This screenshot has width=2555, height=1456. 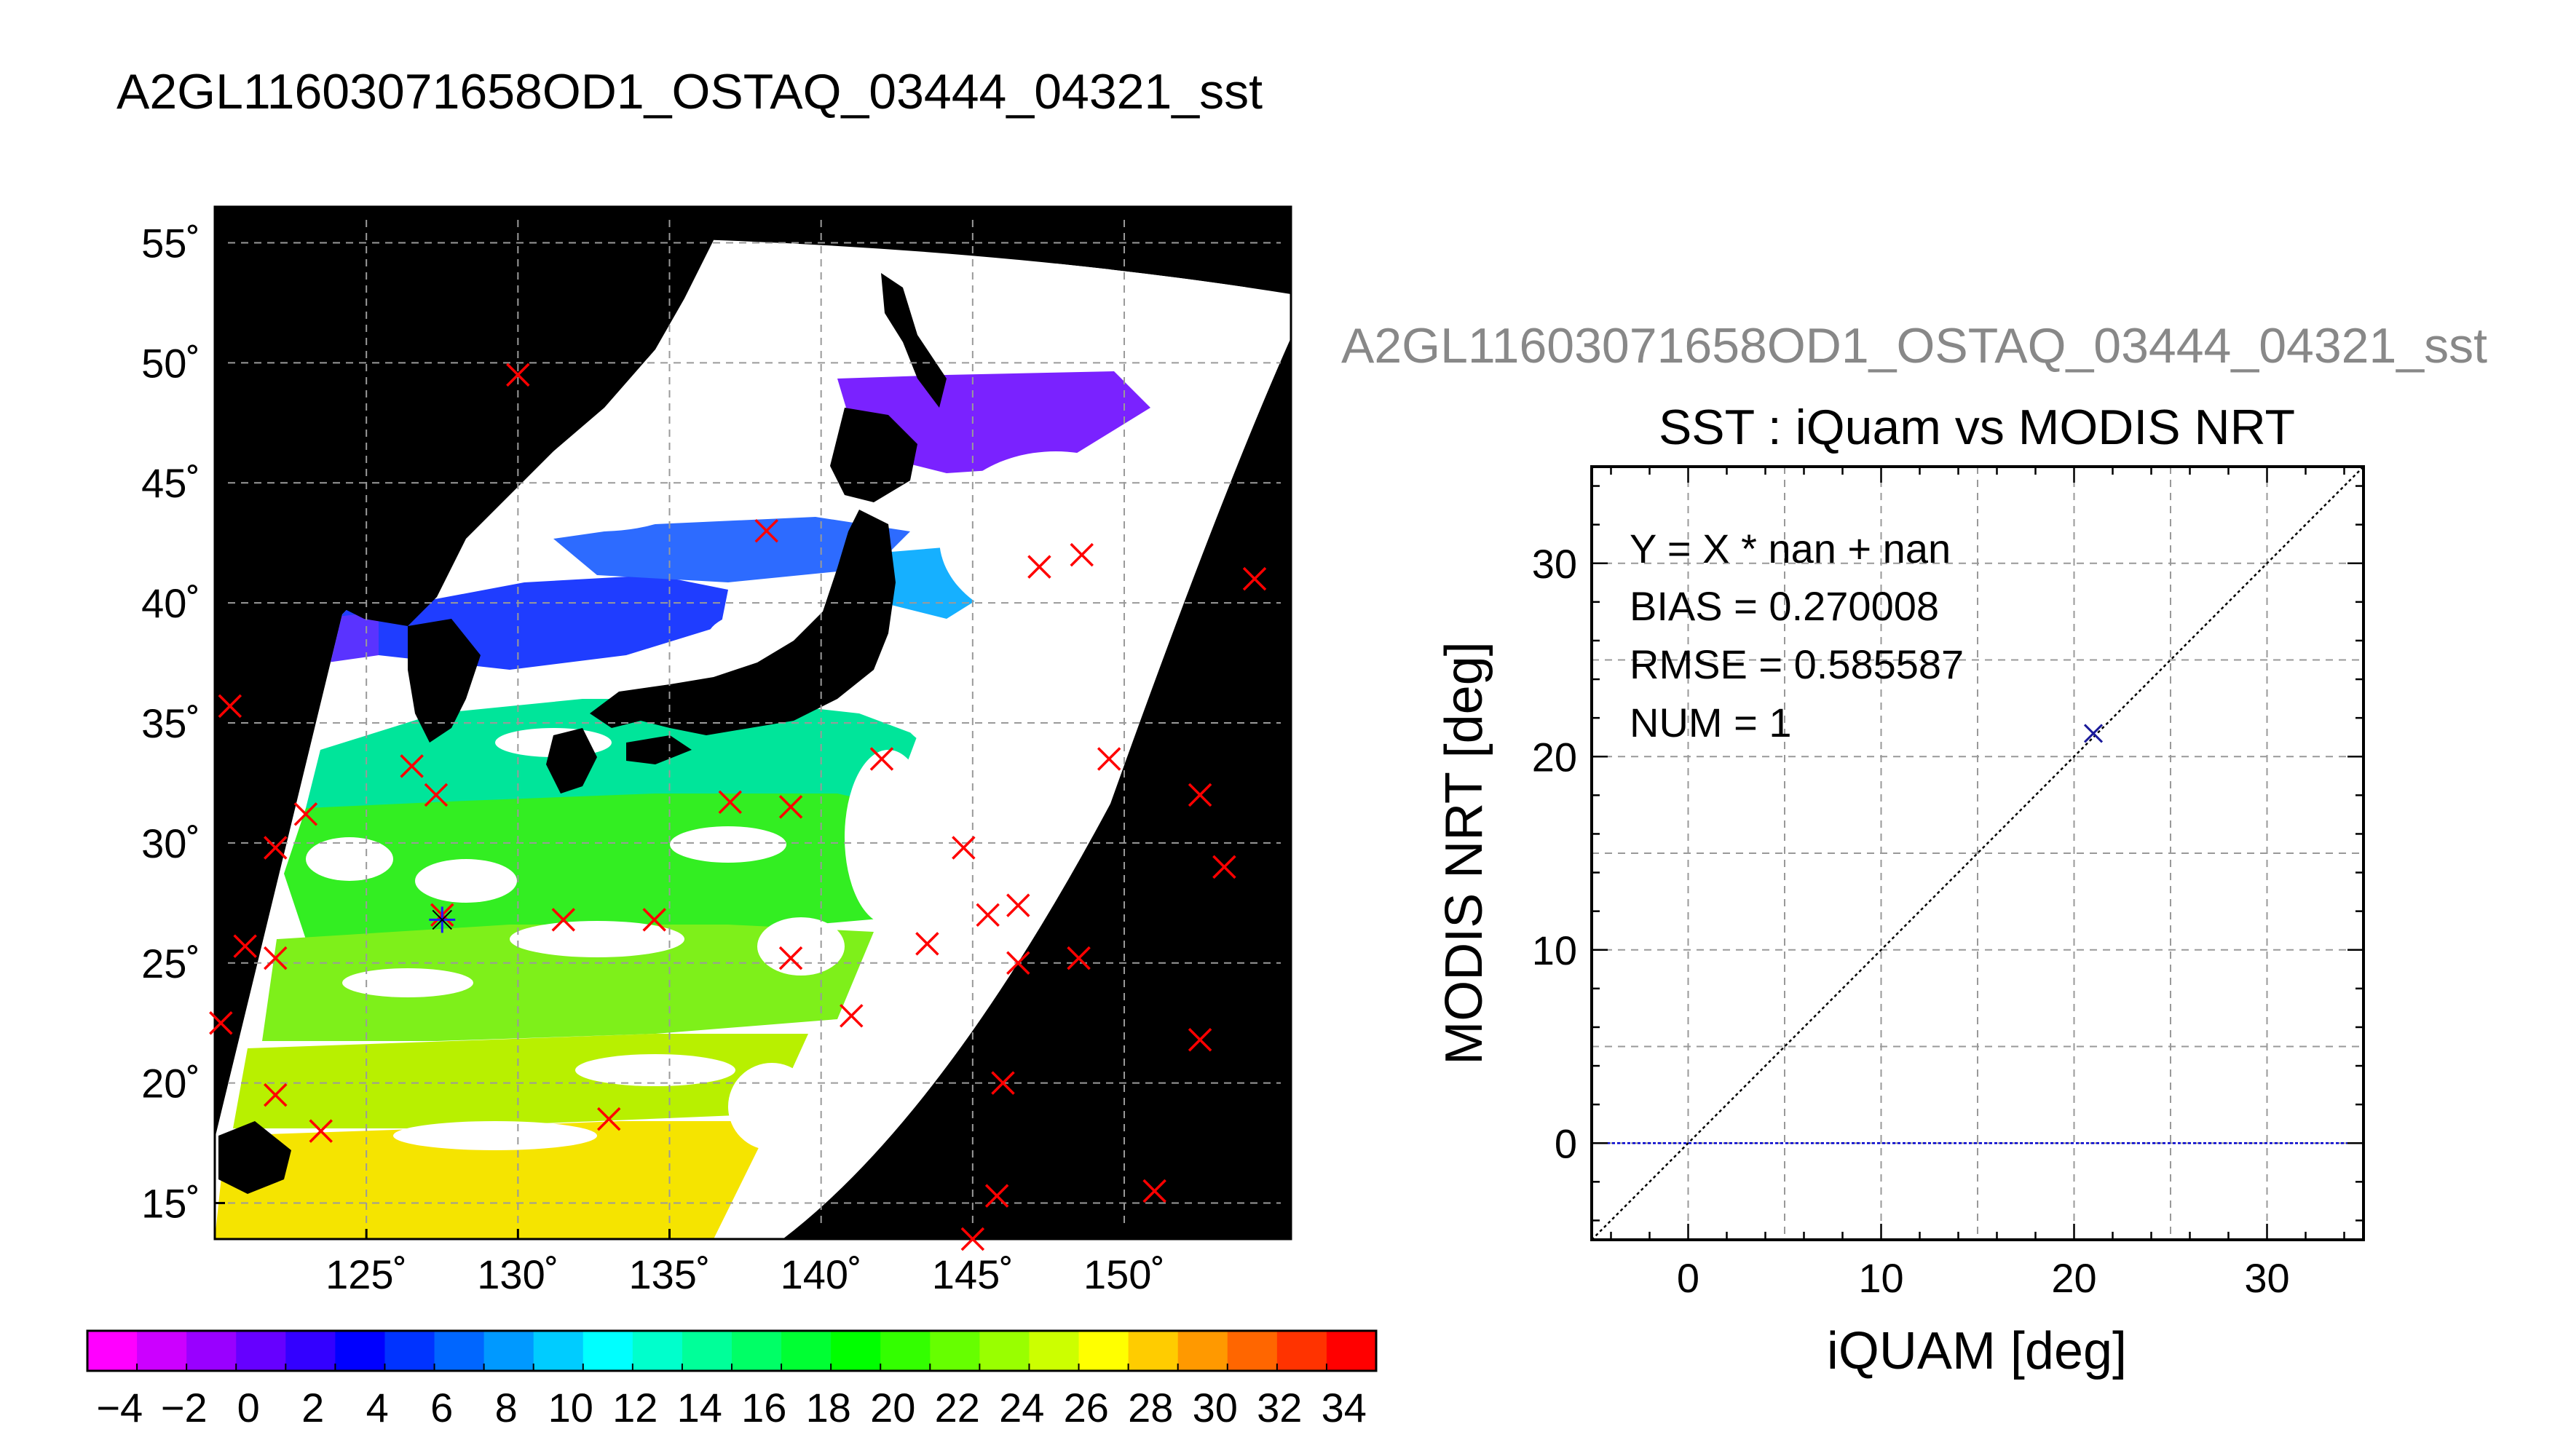 I want to click on colorbar-label: 0, so click(x=248, y=1408).